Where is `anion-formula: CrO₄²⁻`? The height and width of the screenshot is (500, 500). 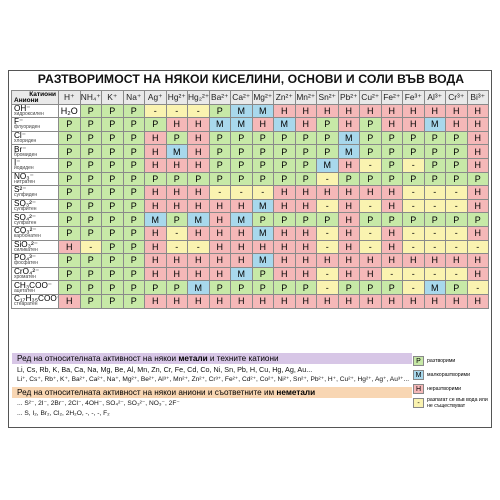
anion-formula: CrO₄²⁻ is located at coordinates (27, 272).